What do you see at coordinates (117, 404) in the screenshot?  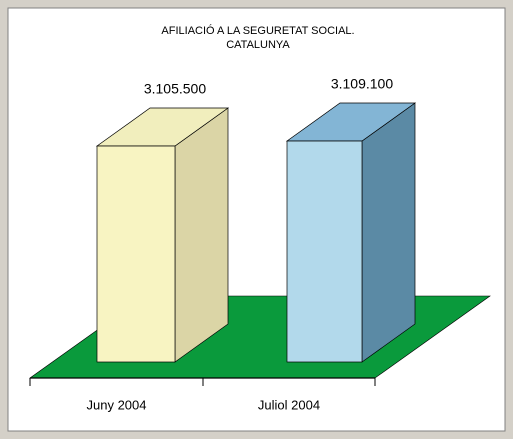 I see `x-tick-label: Juny 2004` at bounding box center [117, 404].